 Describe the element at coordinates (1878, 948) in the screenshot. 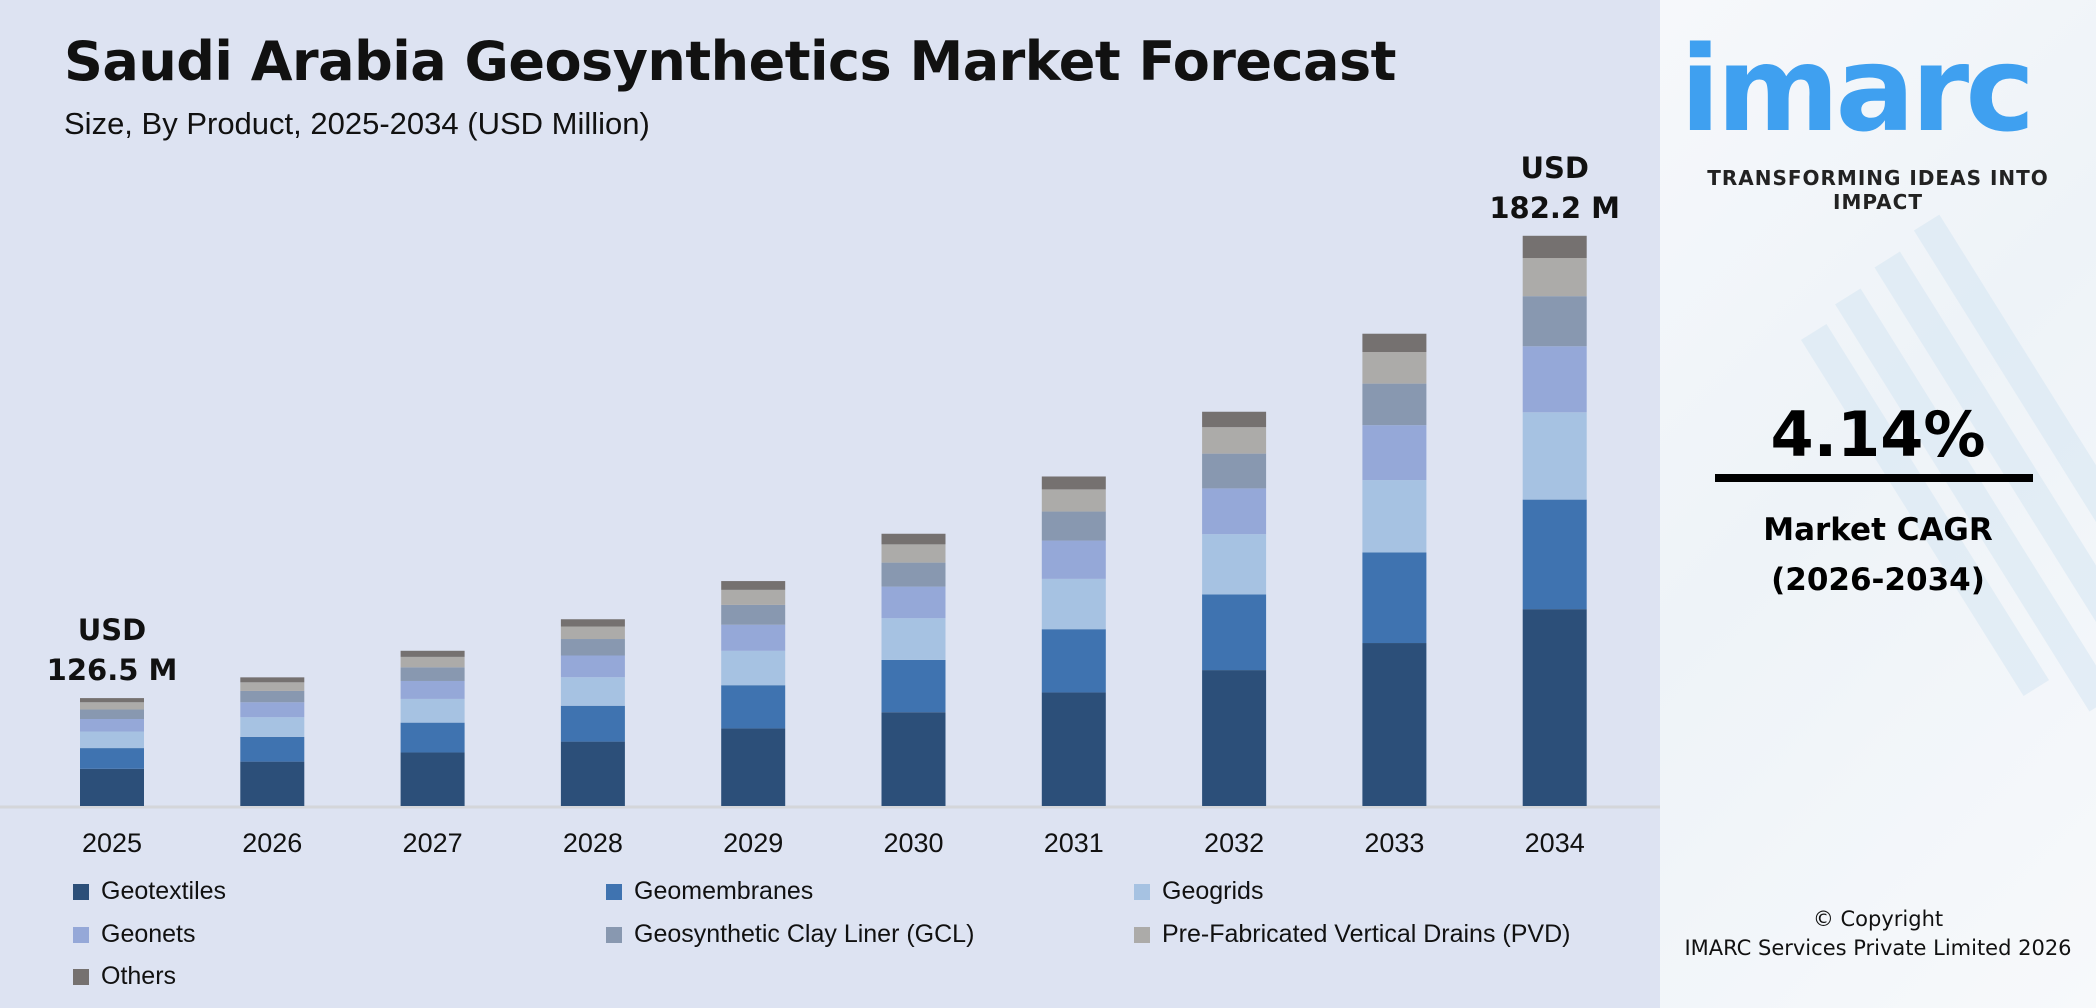

I see `copyright-line2: IMARC Services Private Limited 2026` at that location.